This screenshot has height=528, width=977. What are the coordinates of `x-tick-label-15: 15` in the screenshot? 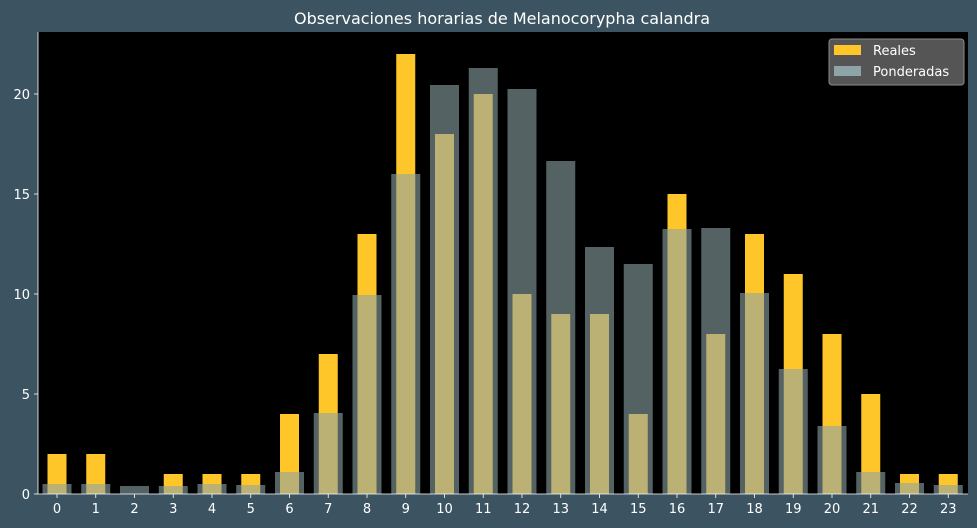 It's located at (638, 509).